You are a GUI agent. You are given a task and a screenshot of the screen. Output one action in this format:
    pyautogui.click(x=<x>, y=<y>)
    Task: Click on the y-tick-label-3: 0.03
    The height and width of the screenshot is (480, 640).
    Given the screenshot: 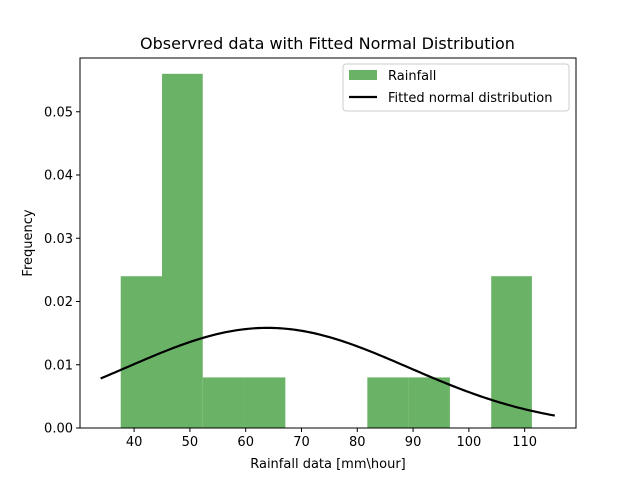 What is the action you would take?
    pyautogui.click(x=58, y=239)
    